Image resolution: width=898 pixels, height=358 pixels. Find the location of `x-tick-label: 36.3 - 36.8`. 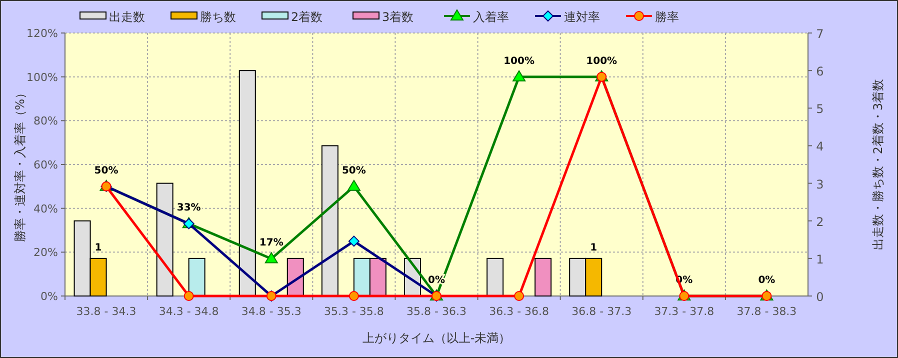

x-tick-label: 36.3 - 36.8 is located at coordinates (519, 311).